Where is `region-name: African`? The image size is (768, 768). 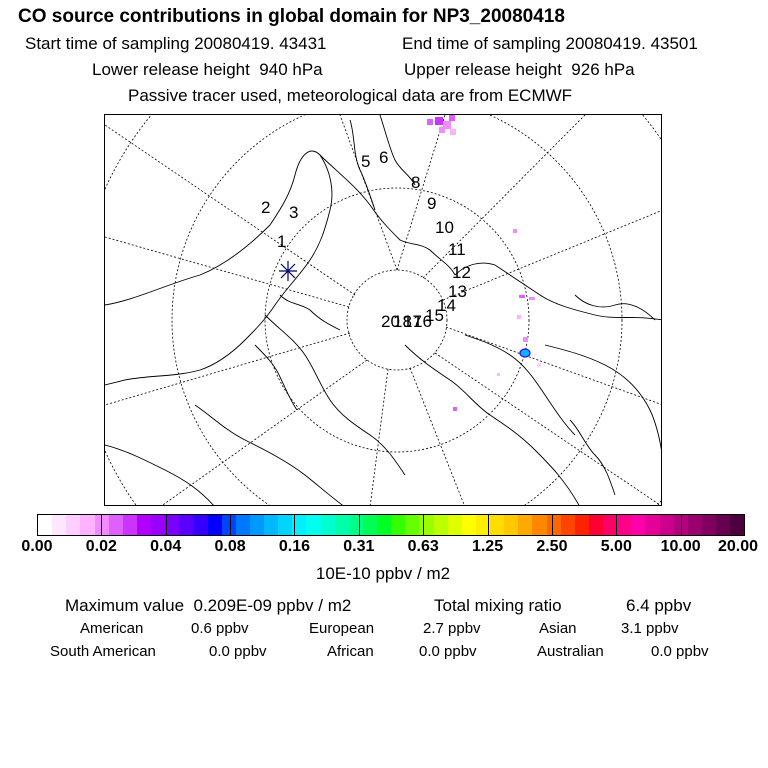 region-name: African is located at coordinates (350, 651).